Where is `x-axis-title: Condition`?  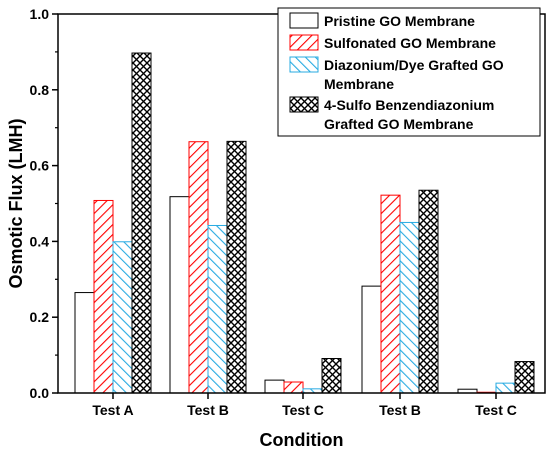 x-axis-title: Condition is located at coordinates (302, 440).